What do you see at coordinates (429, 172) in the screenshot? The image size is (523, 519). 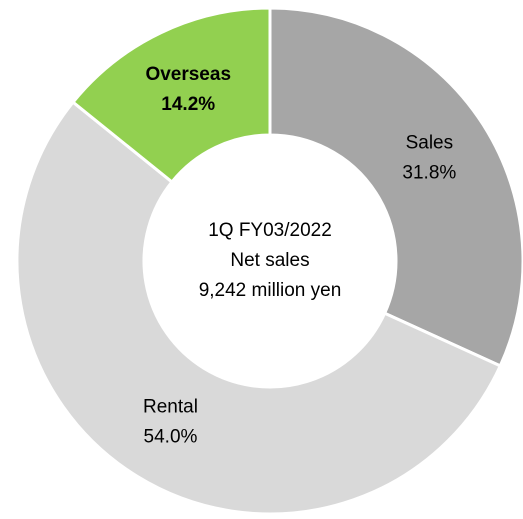 I see `slice-value: 31.8%` at bounding box center [429, 172].